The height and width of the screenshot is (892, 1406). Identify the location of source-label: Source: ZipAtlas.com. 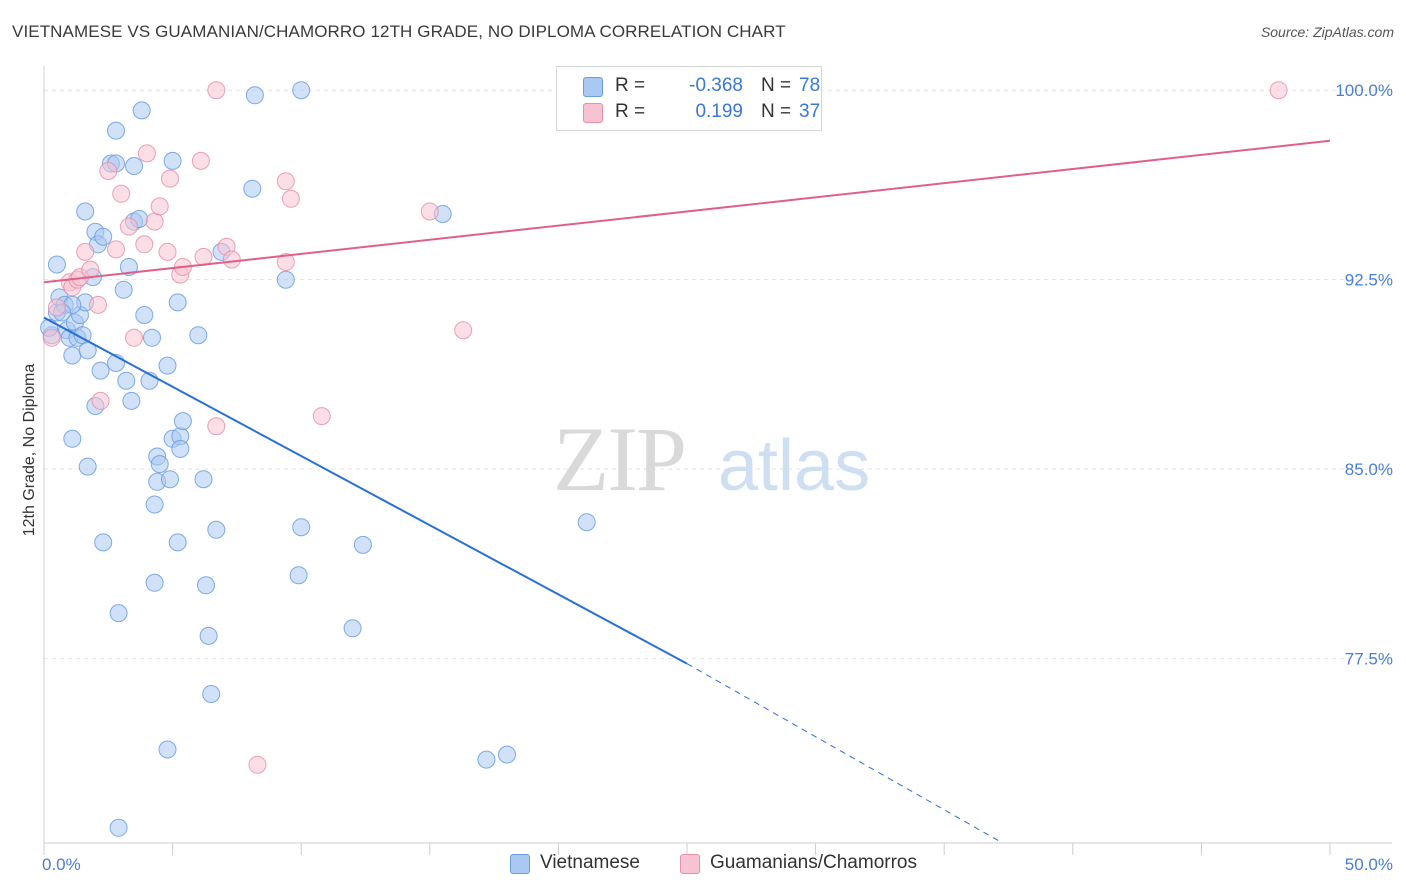
(1327, 32).